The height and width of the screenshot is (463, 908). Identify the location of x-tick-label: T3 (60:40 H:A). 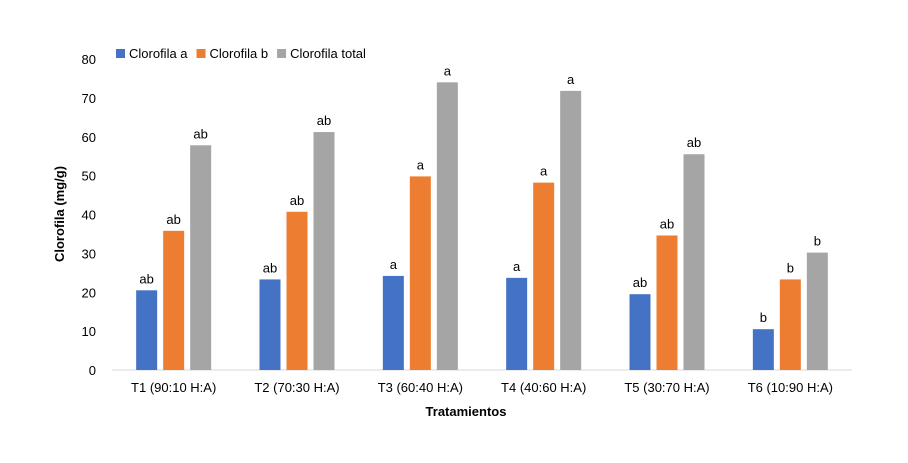
(420, 387).